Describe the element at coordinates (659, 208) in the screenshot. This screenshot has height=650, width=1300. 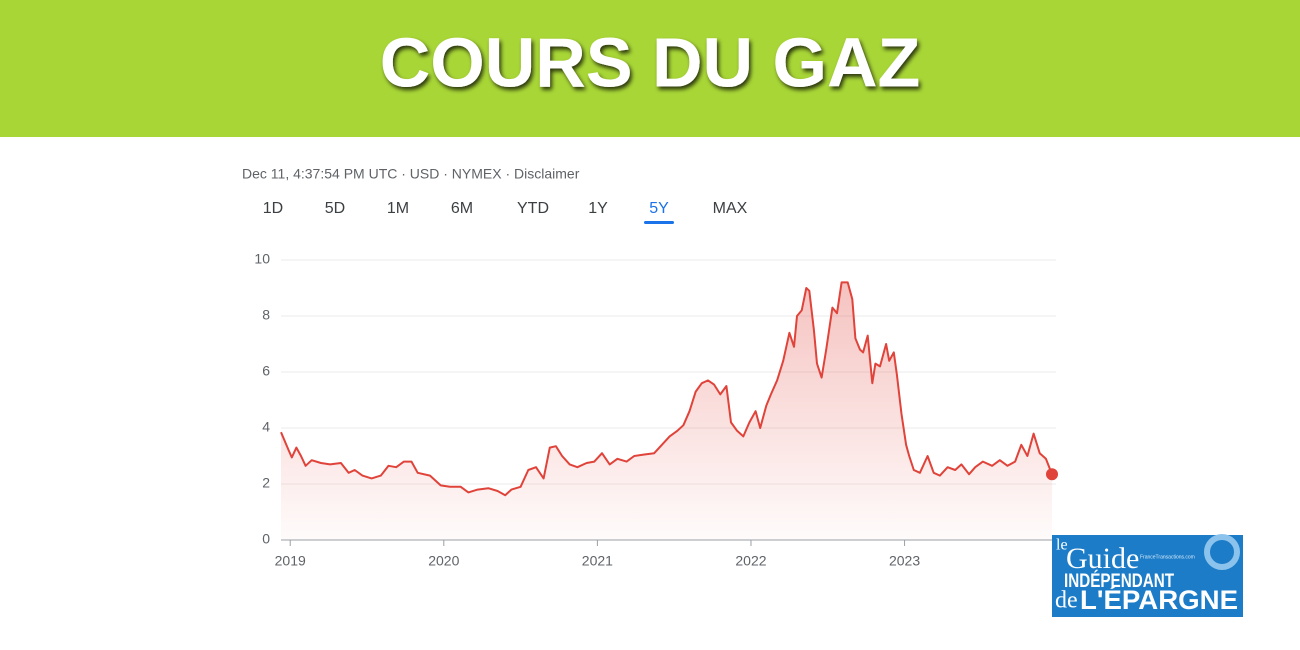
I see `range-tab: 5Y` at that location.